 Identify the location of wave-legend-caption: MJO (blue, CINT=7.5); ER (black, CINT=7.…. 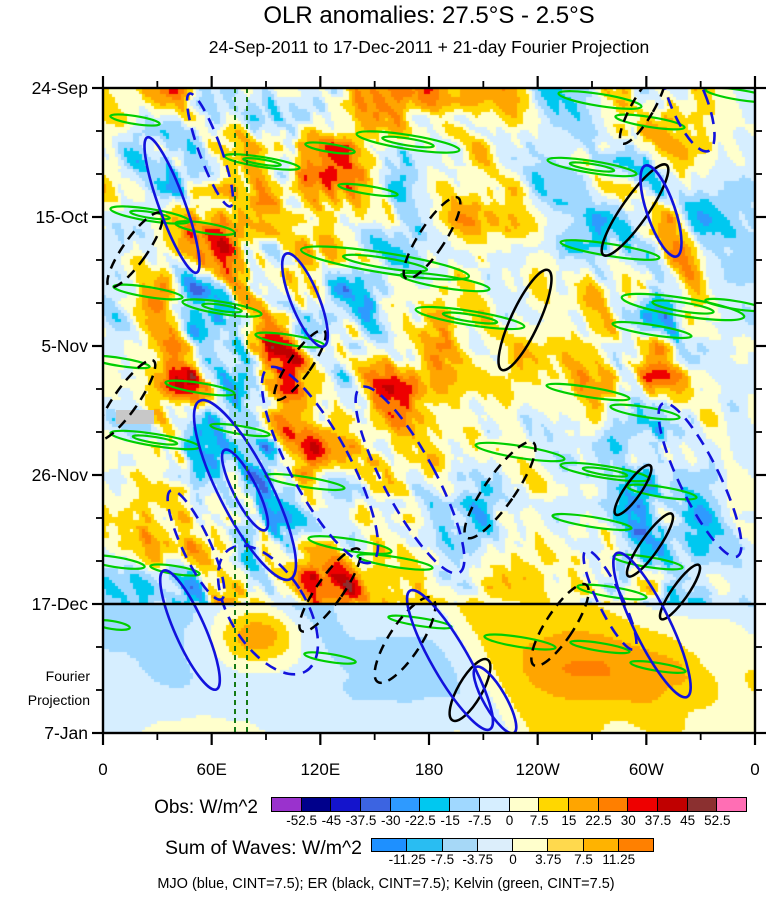
(386, 884).